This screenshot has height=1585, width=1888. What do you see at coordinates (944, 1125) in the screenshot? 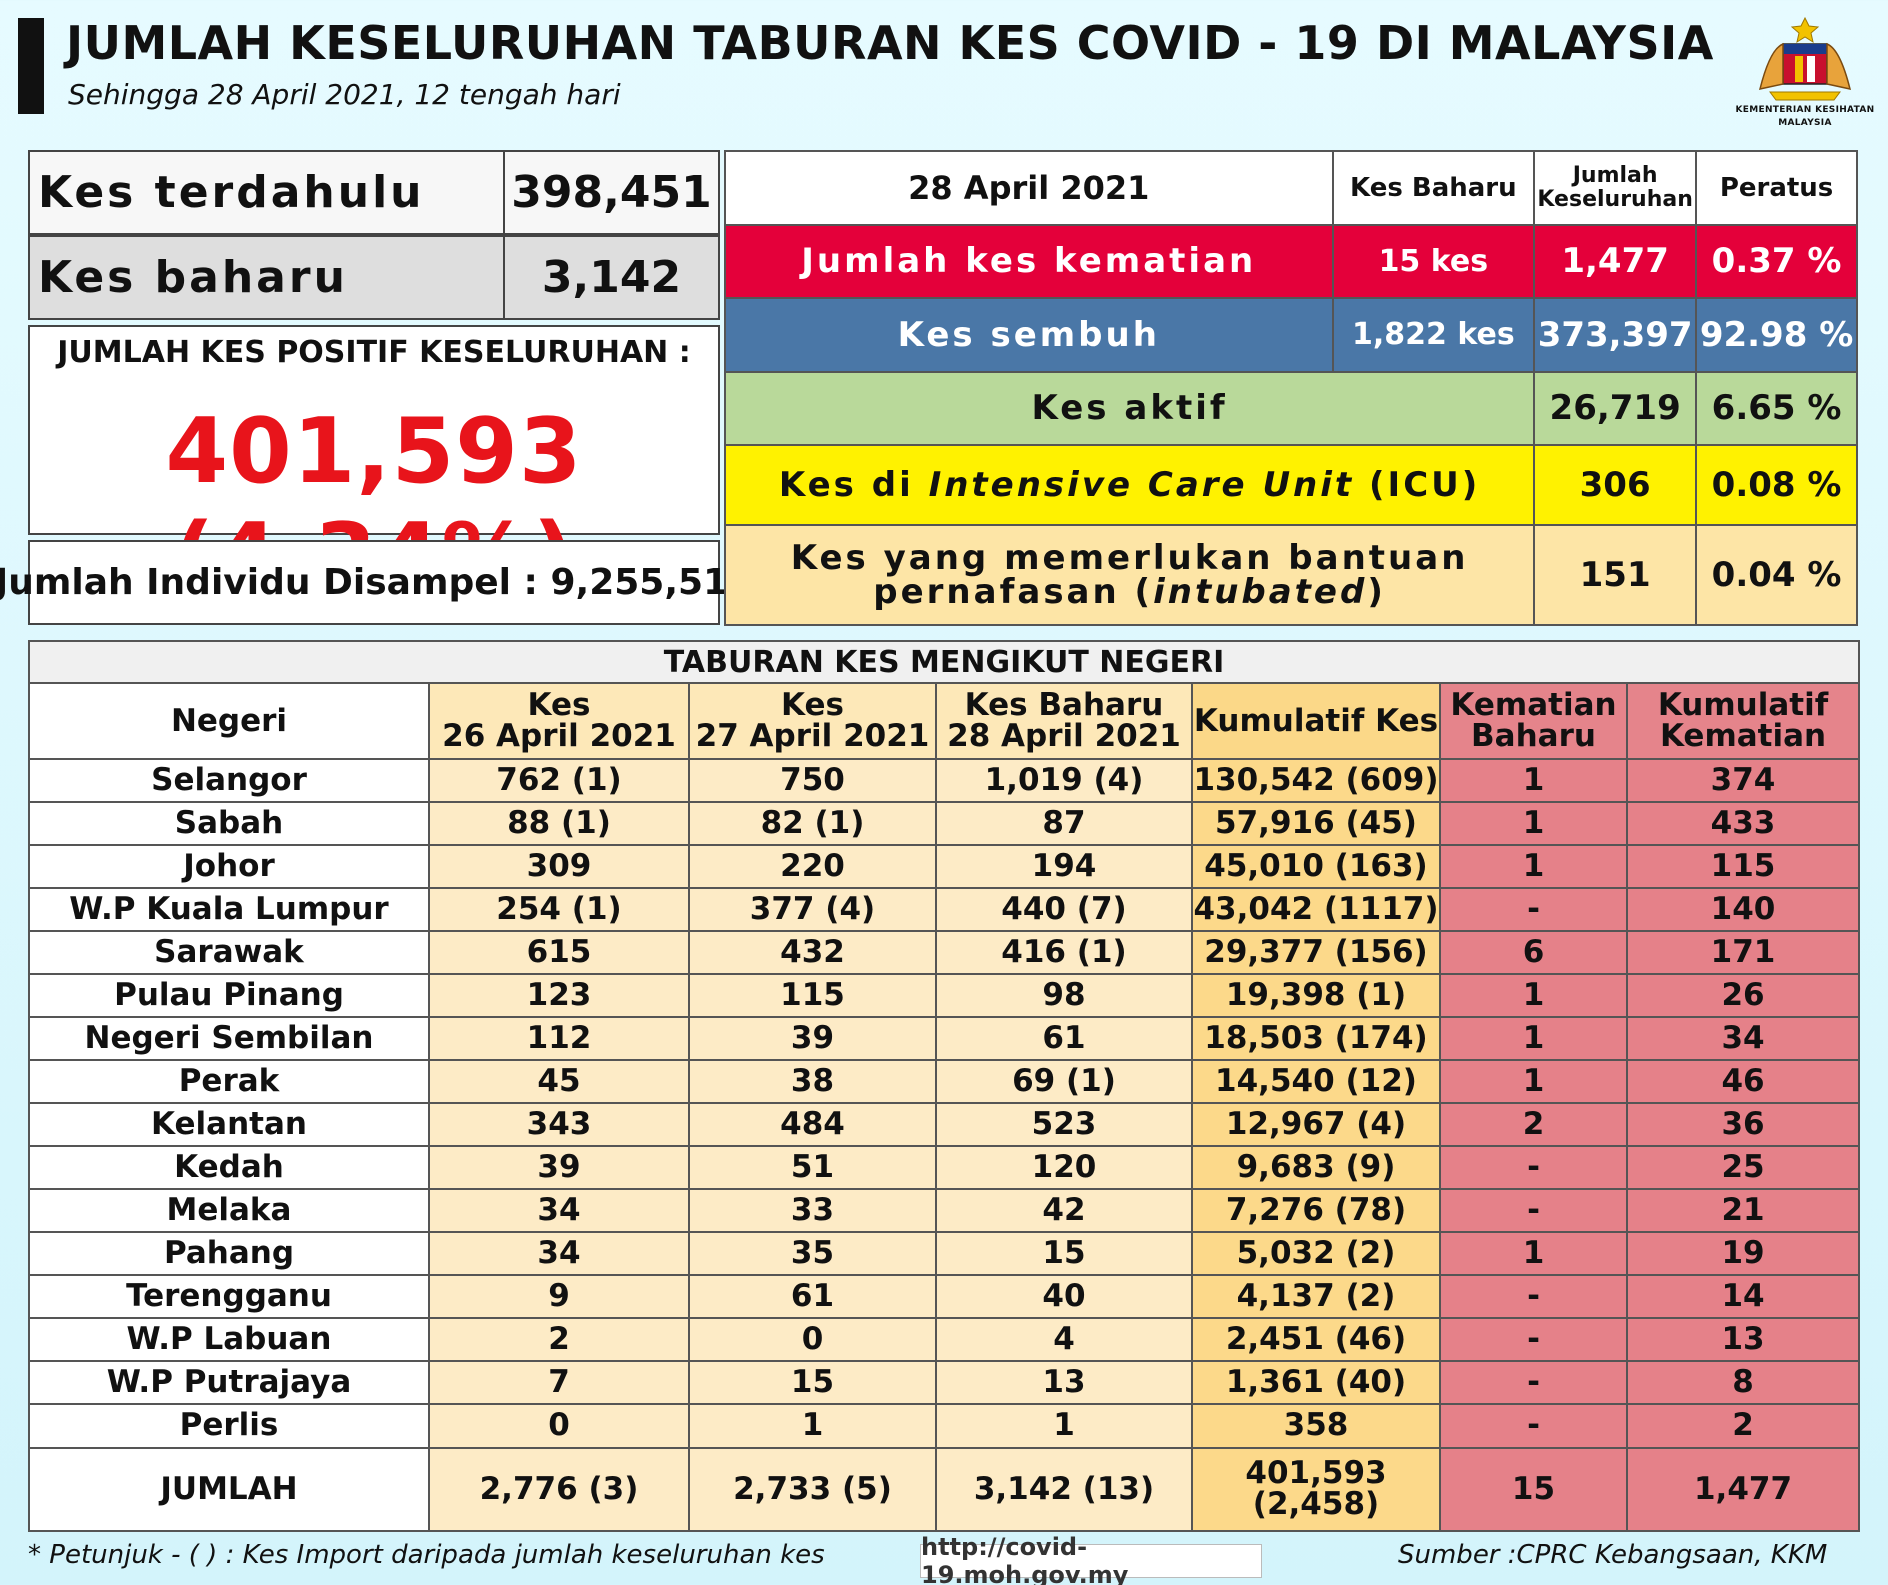
I see `table-row: Kelantan 343 484 523 12,967 (4) 2 36` at bounding box center [944, 1125].